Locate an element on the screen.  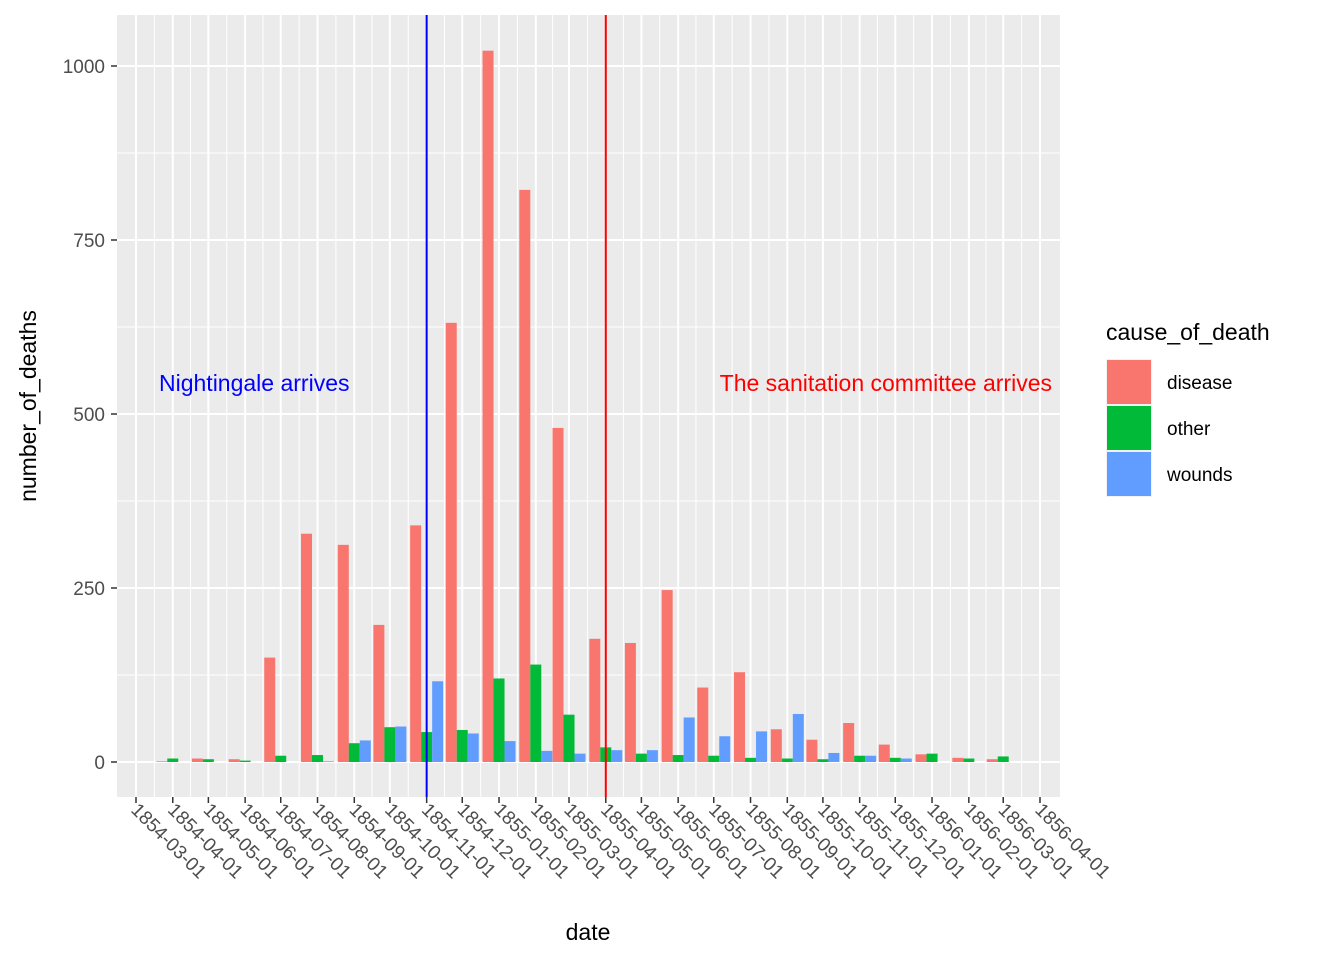
legend: cause_of_death disease other wounds is located at coordinates (1188, 408).